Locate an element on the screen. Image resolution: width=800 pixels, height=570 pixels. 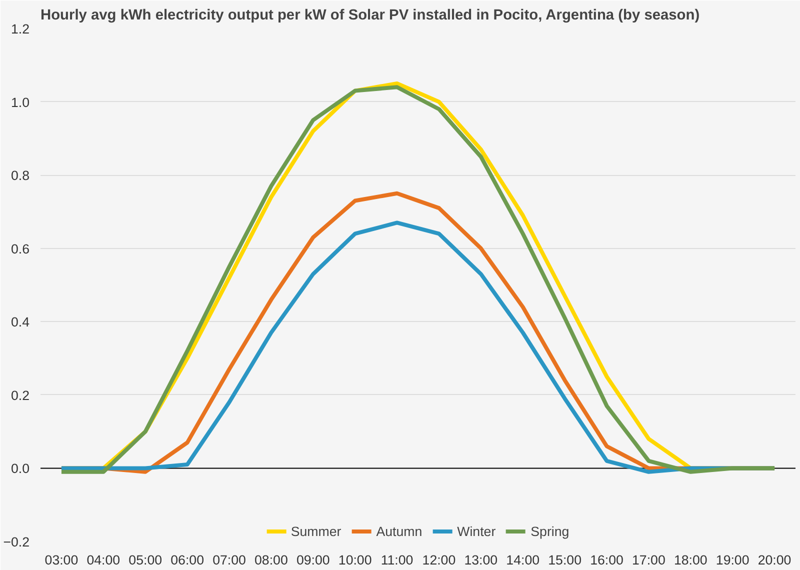
x-tick-label: 04:00 is located at coordinates (103, 560).